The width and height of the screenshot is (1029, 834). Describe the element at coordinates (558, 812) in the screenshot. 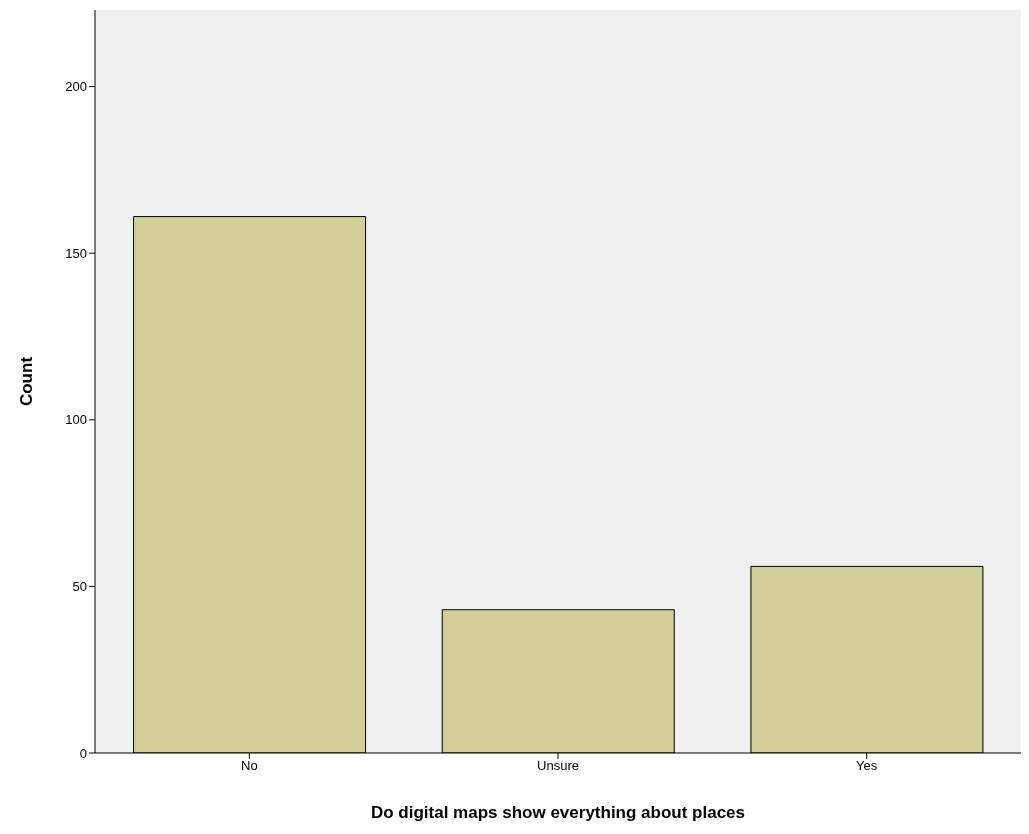

I see `x-axis-title: Do digital maps show everything about places` at that location.